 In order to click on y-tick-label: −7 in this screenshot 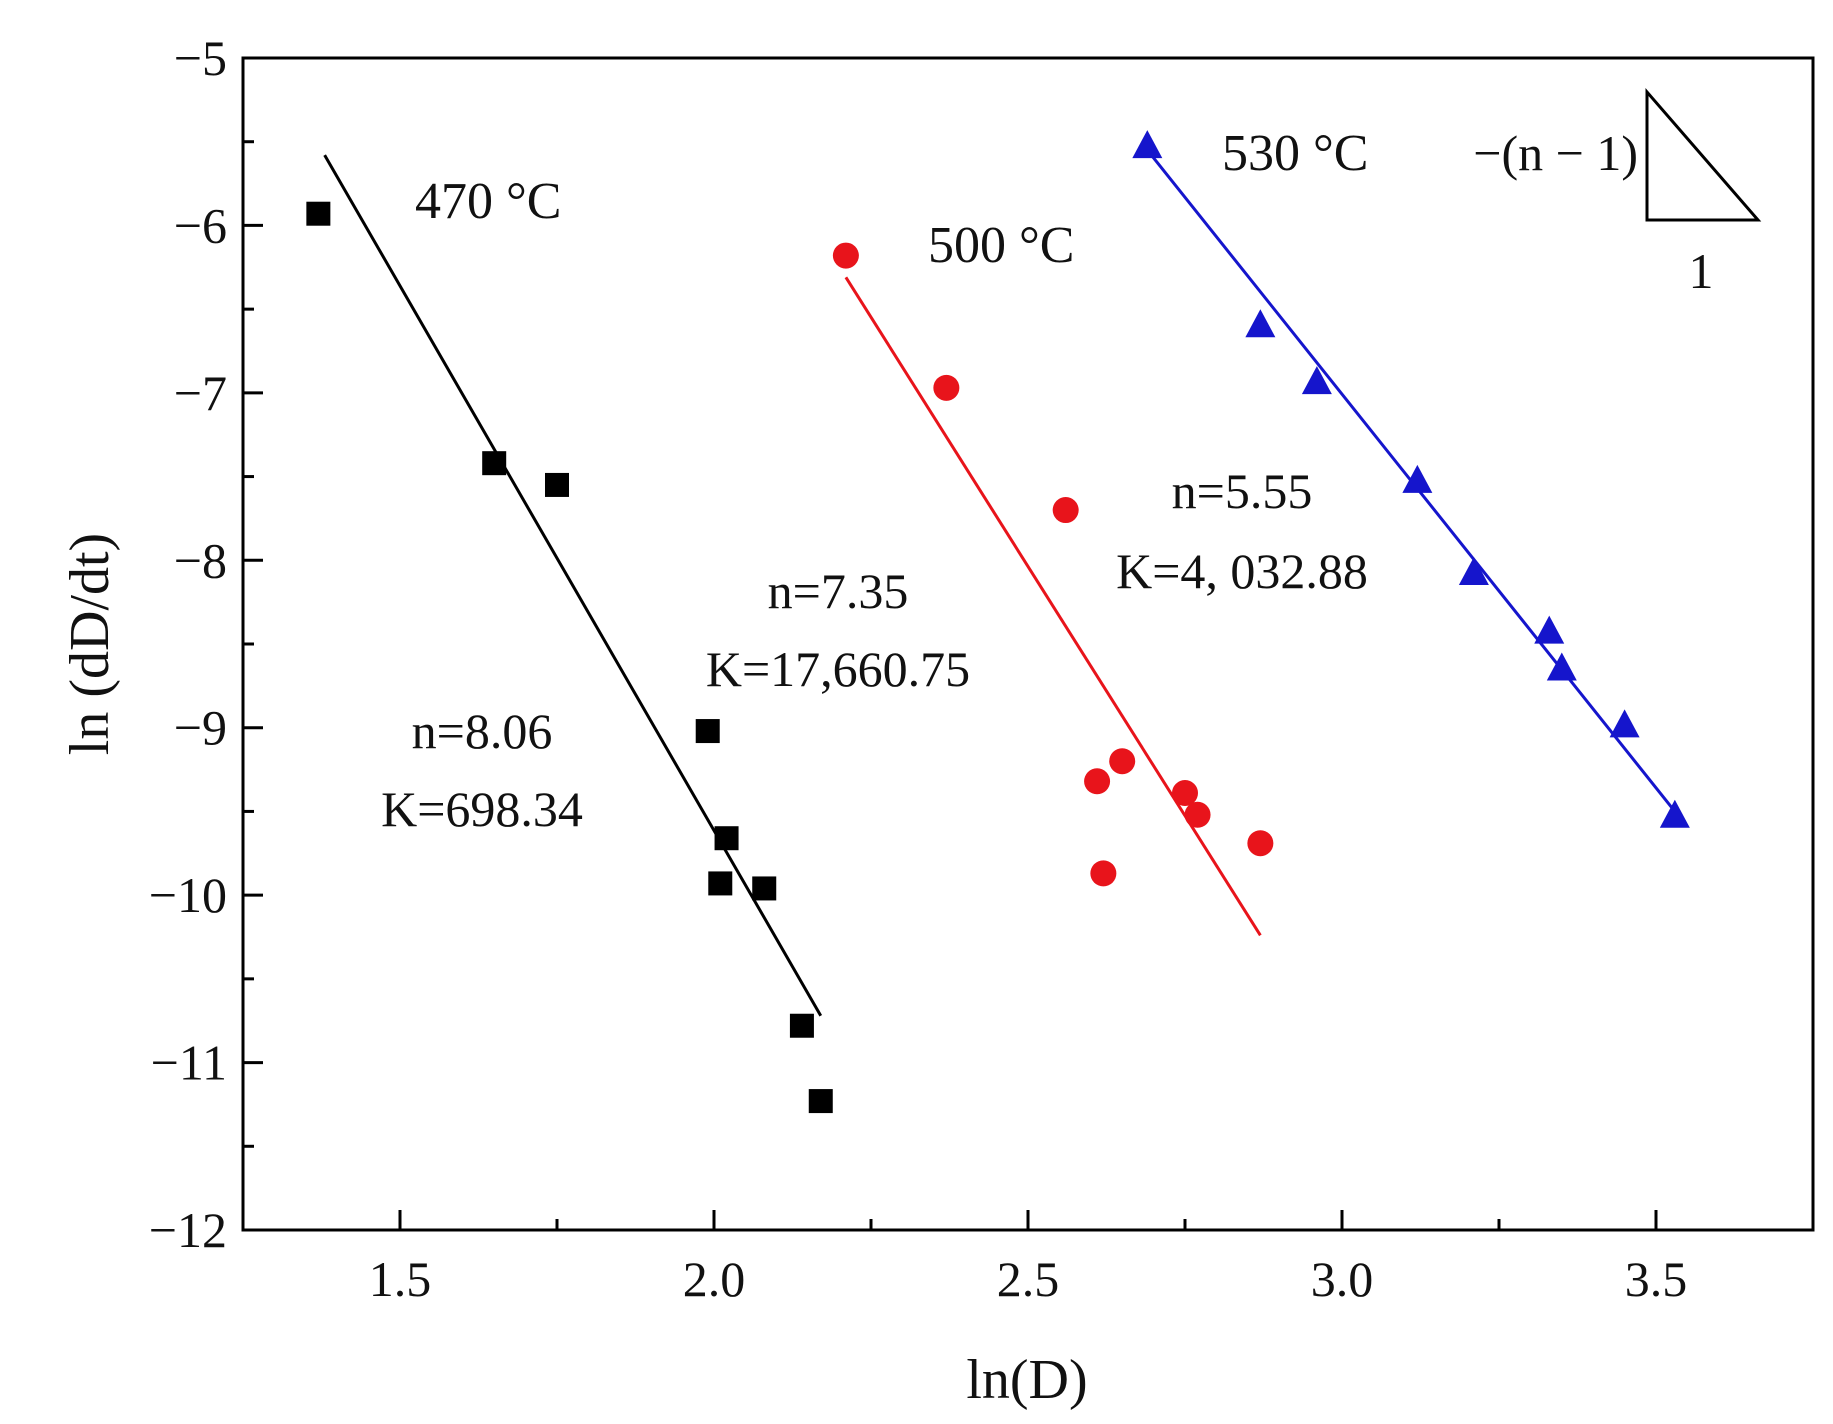, I will do `click(200, 393)`.